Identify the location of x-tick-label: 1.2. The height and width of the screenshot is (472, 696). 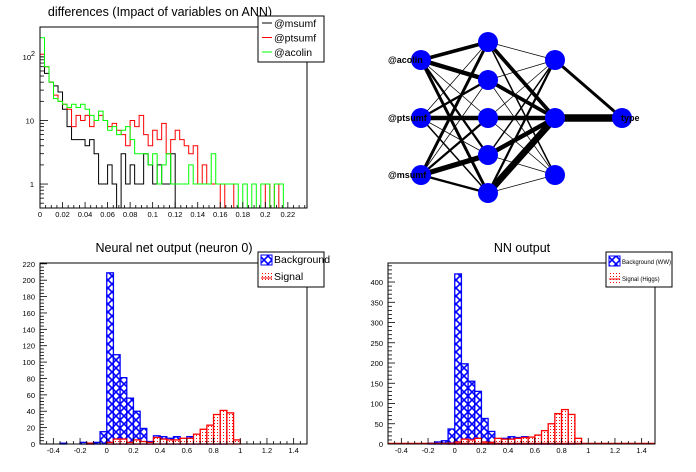
(267, 450).